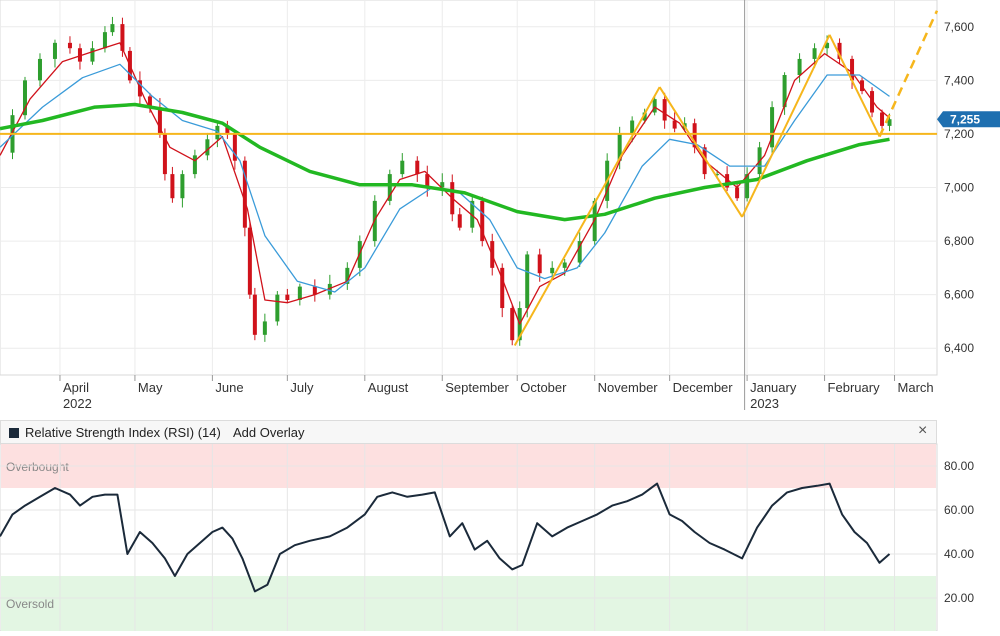 Image resolution: width=1000 pixels, height=636 pixels. I want to click on x-month-label: March, so click(916, 387).